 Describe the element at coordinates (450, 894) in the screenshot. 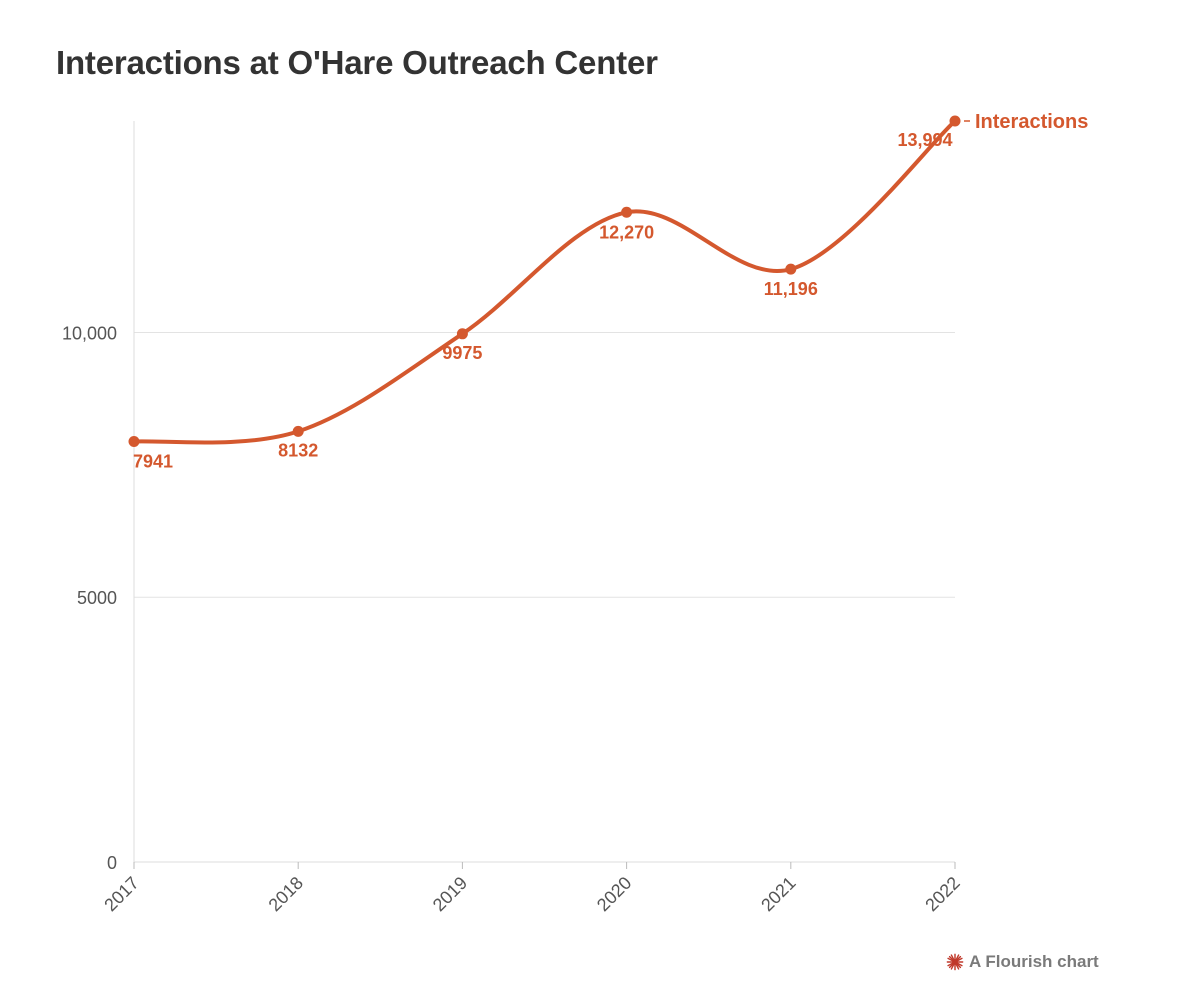

I see `x-tick-label: 2019` at that location.